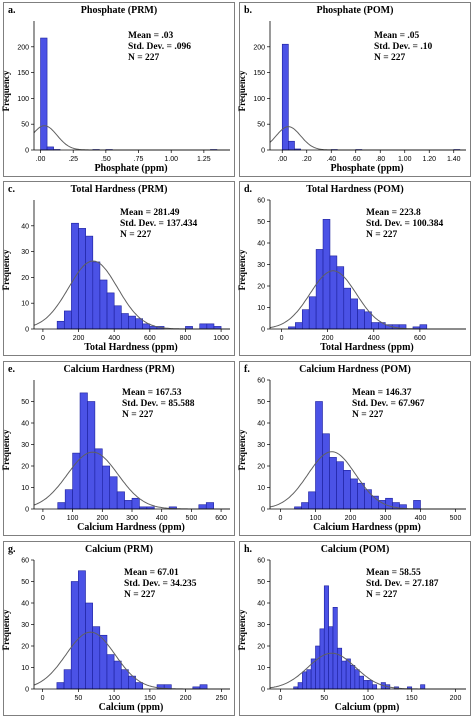  I want to click on x-tick-label: 250, so click(222, 698).